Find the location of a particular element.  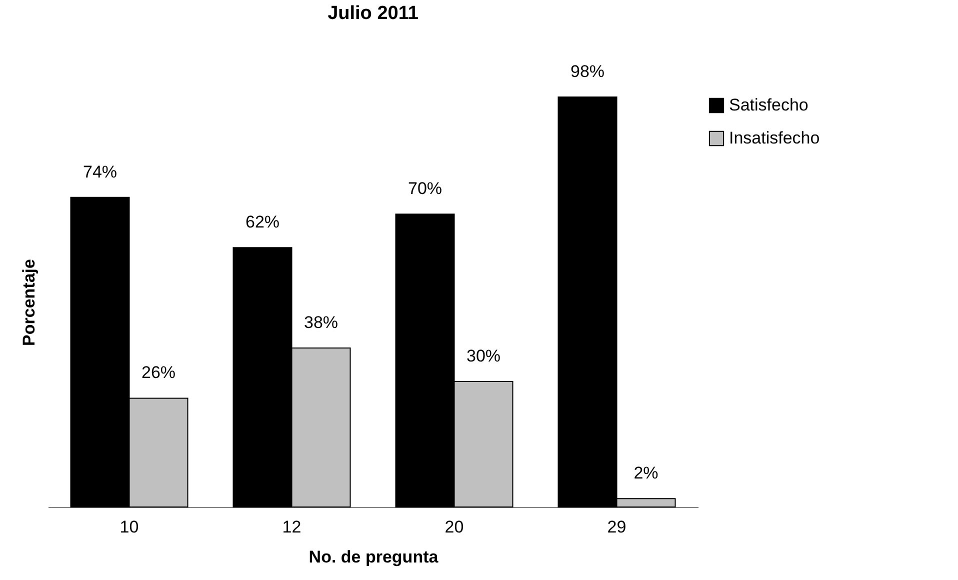

x-tick-label: 12 is located at coordinates (292, 527).